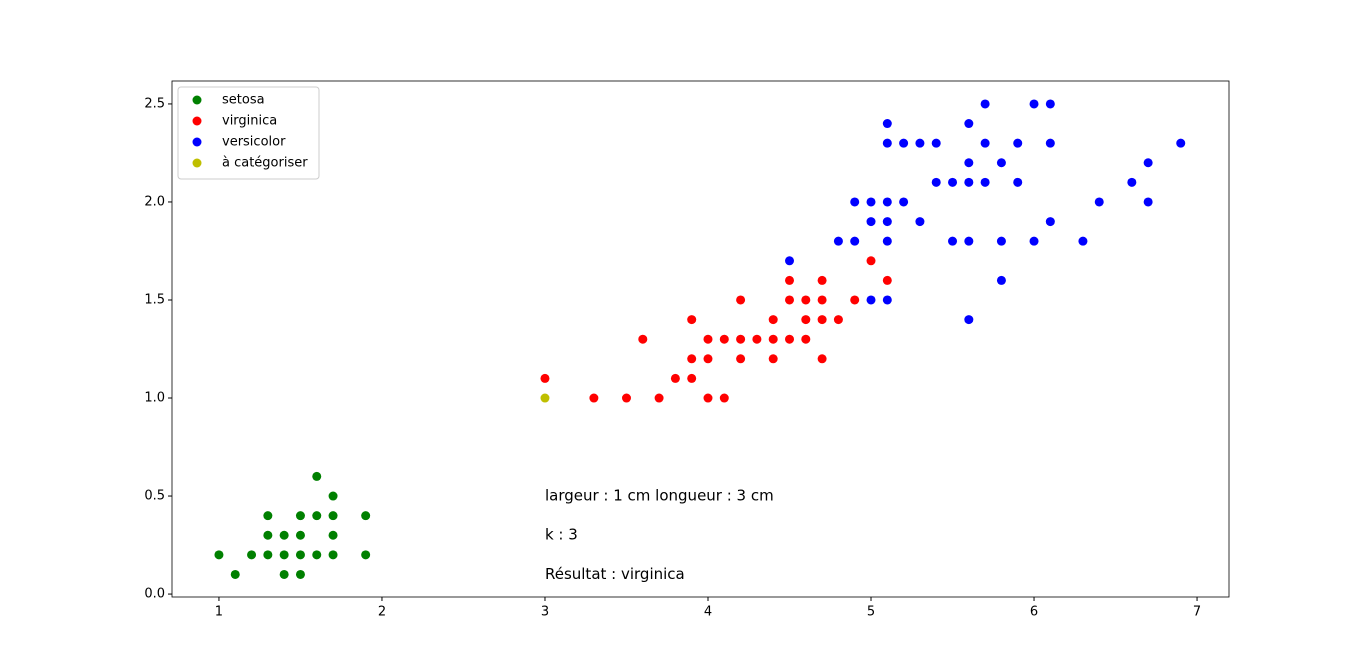  Describe the element at coordinates (659, 496) in the screenshot. I see `annotation: largeur : 1 cm longueur : 3 cm` at that location.